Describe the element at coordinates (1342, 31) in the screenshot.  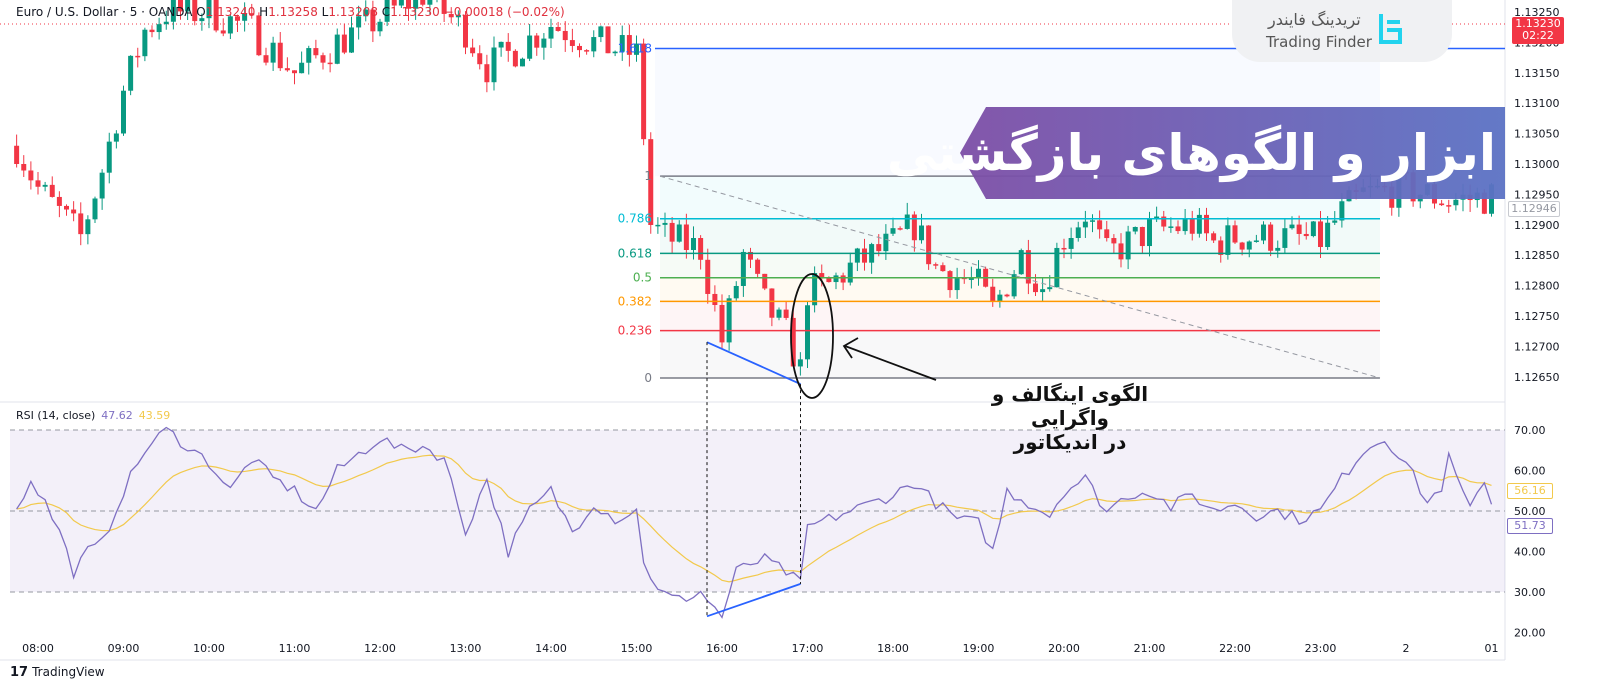
I see `trading-finder-logo: تریدینگ فایندر Trading Finder` at that location.